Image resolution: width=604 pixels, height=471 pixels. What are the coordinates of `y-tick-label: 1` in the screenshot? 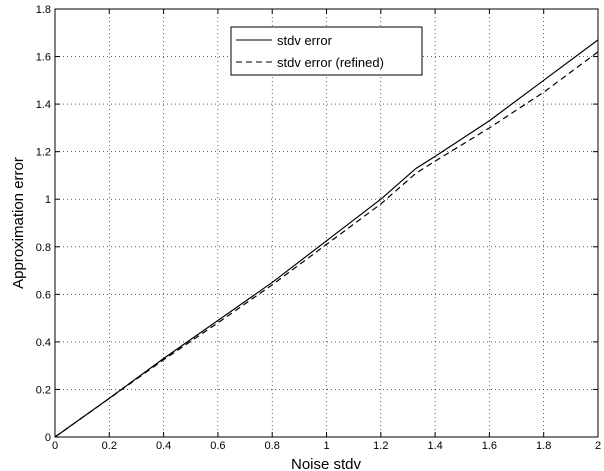 It's located at (48, 200).